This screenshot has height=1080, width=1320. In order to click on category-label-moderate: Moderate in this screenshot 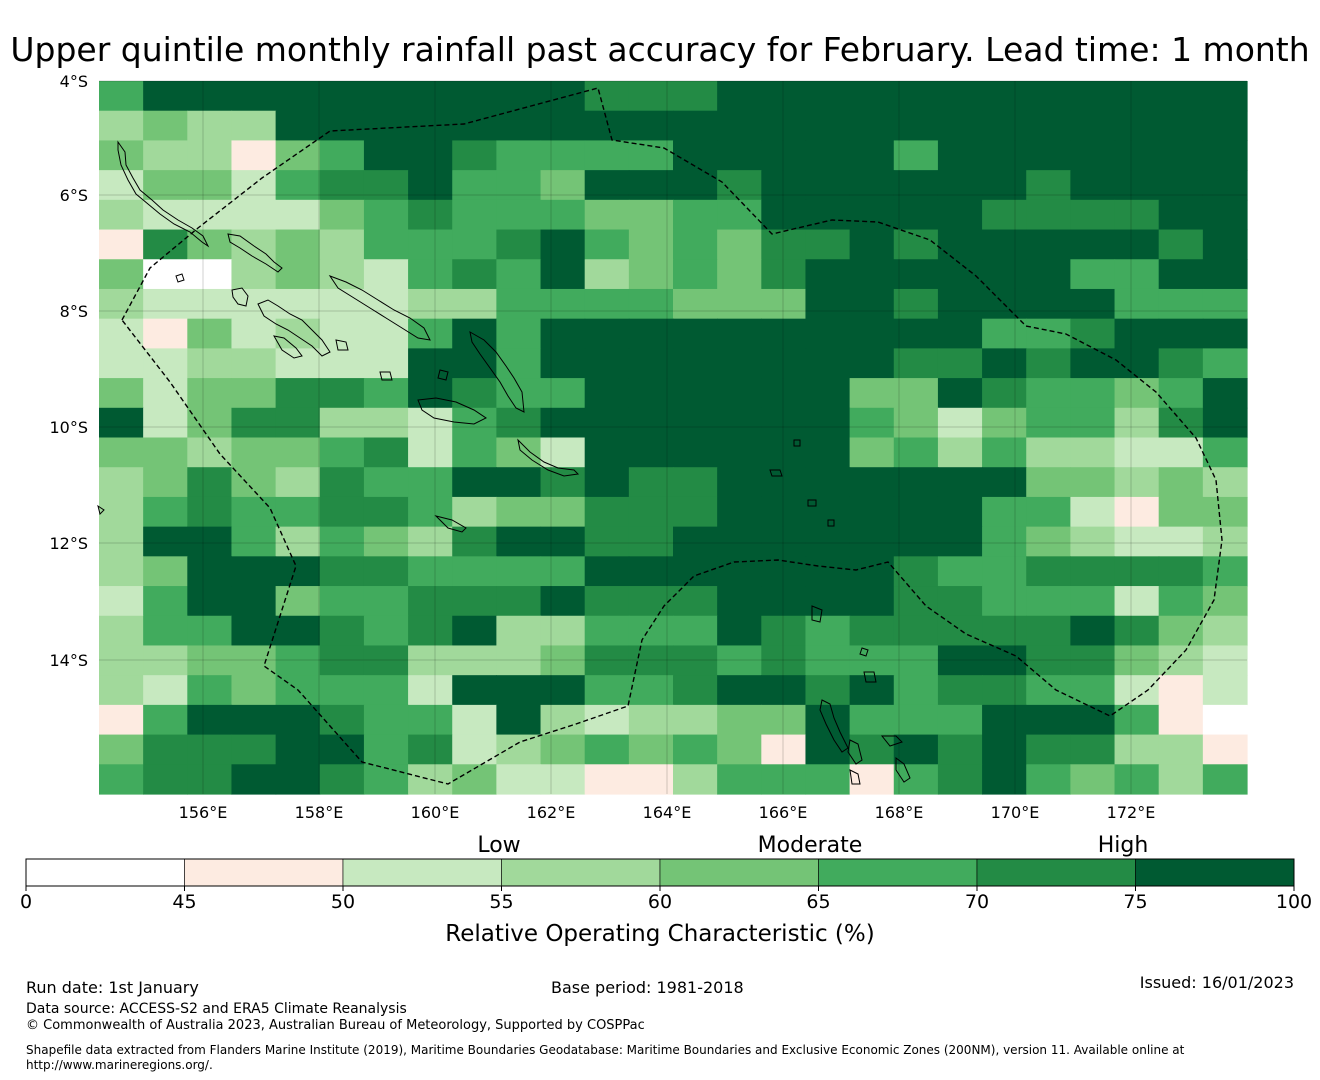, I will do `click(810, 845)`.